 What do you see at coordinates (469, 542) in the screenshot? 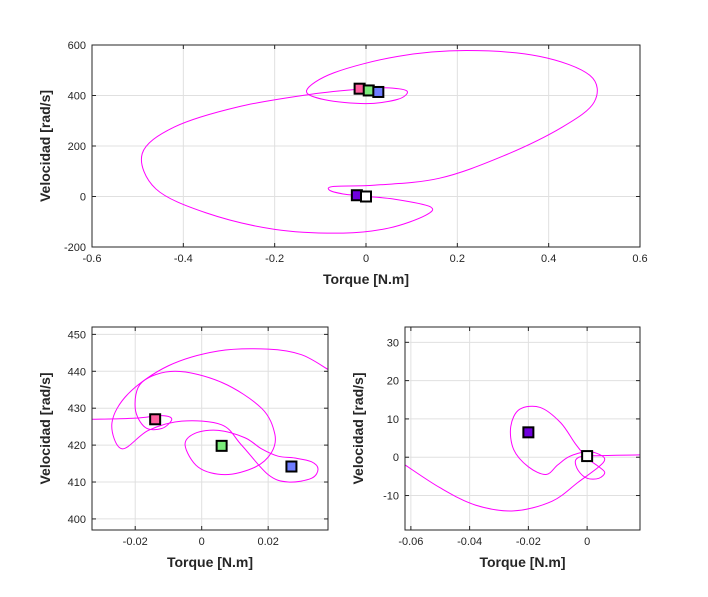
I see `x-tick-label: -0.04` at bounding box center [469, 542].